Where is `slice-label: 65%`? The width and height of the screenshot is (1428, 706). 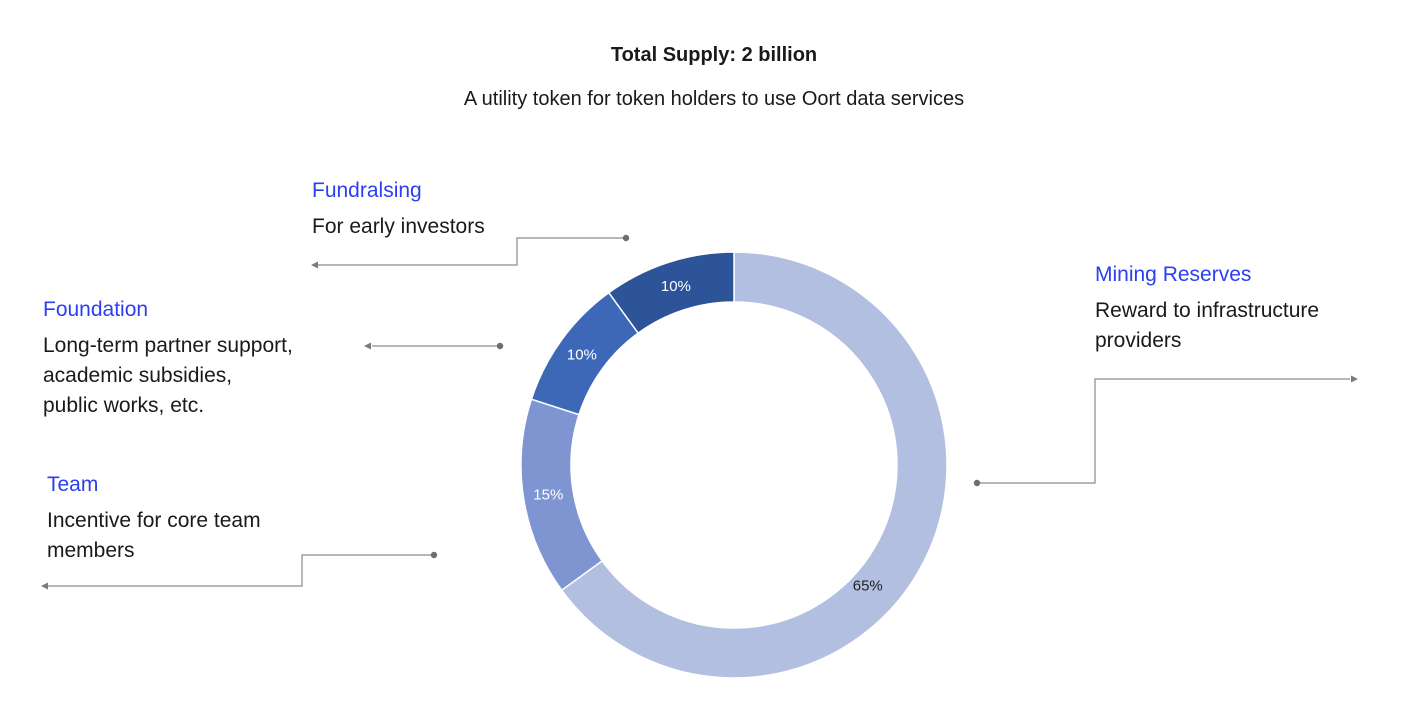
slice-label: 65% is located at coordinates (868, 585).